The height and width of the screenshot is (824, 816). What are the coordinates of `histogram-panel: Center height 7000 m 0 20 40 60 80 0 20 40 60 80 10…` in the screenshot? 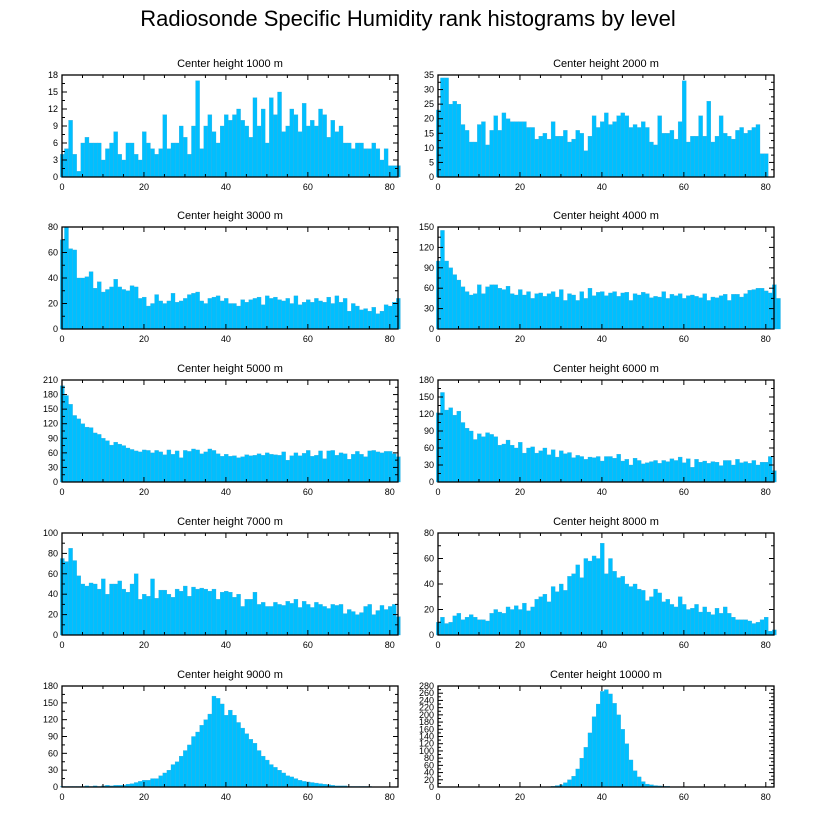 It's located at (222, 583).